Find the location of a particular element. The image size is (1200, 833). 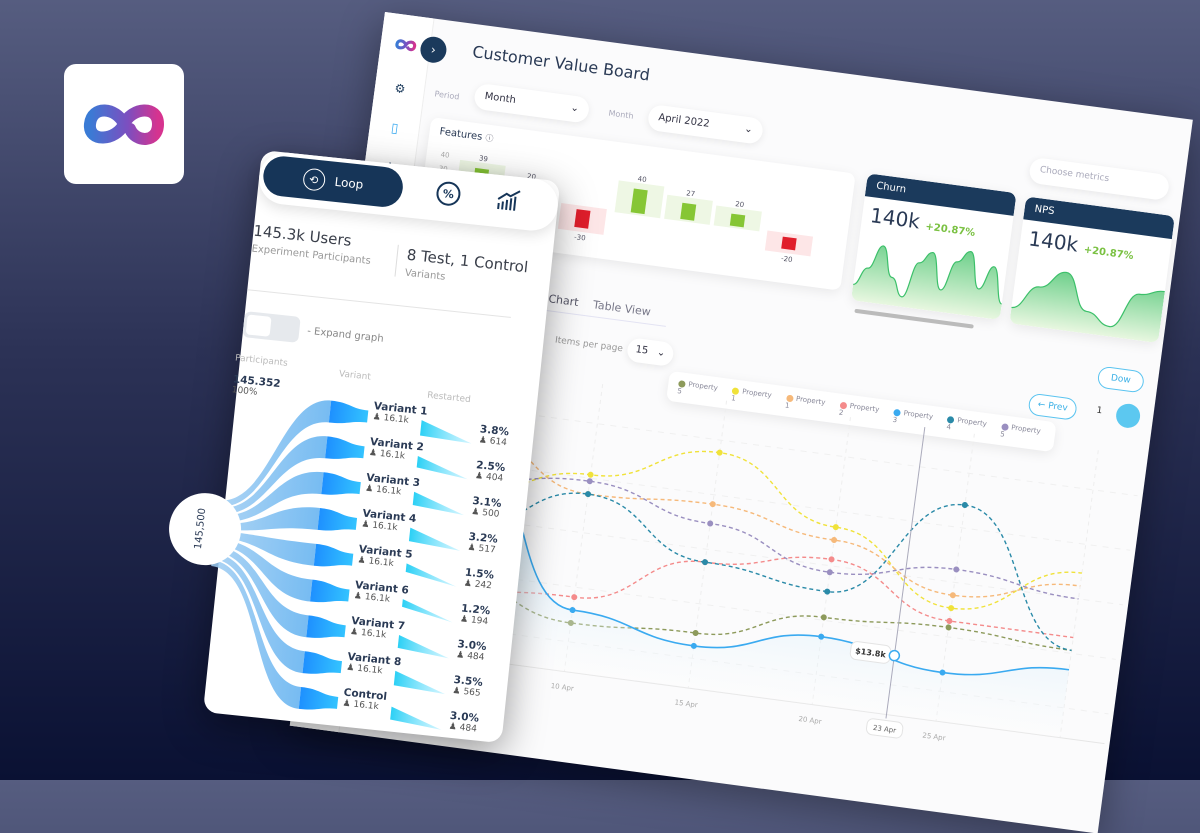

loop-icon: ⟲ is located at coordinates (313, 179).